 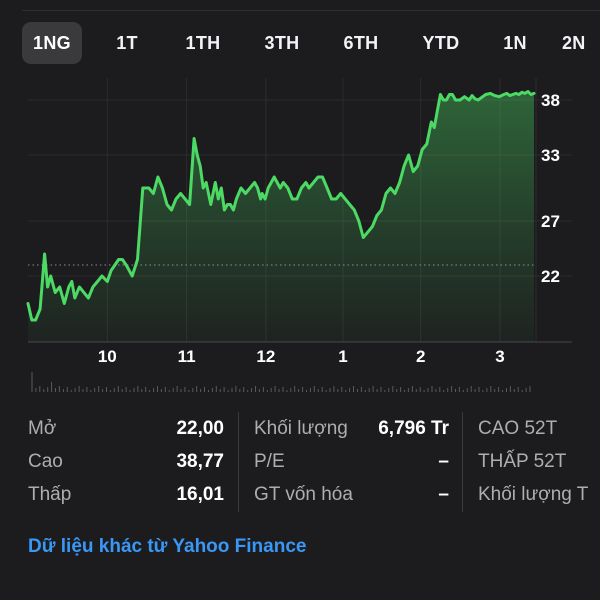 What do you see at coordinates (301, 428) in the screenshot?
I see `stat-label: Khối lượng` at bounding box center [301, 428].